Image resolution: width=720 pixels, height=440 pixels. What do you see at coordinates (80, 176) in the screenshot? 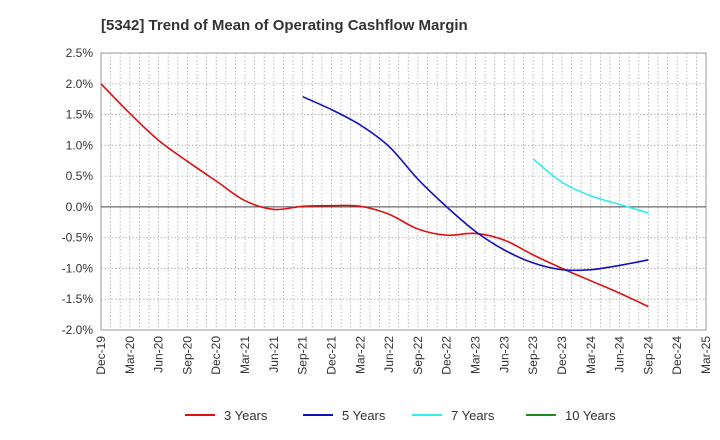
I see `y-tick-label: 0.5%` at bounding box center [80, 176].